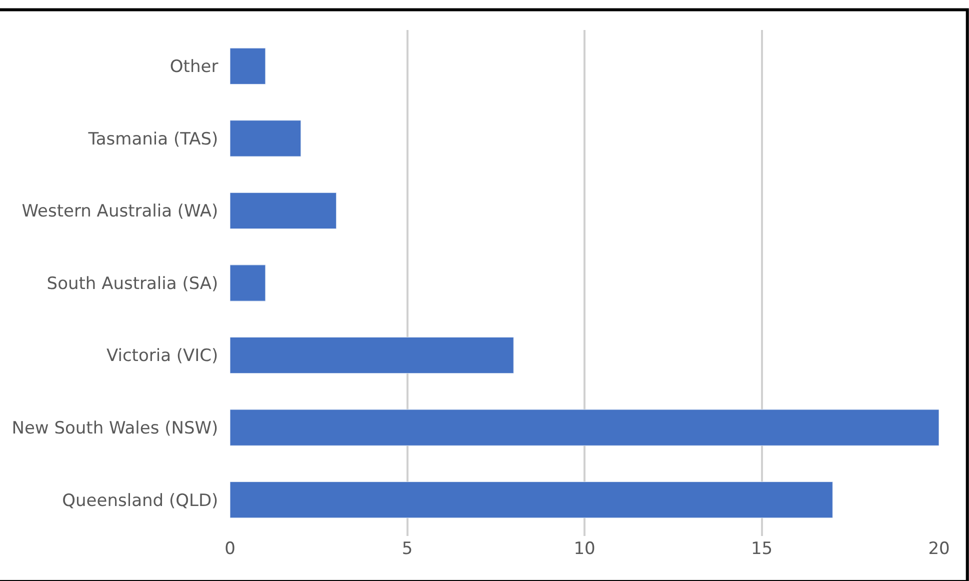 Image resolution: width=969 pixels, height=581 pixels. What do you see at coordinates (761, 549) in the screenshot?
I see `x-tick-label: 15` at bounding box center [761, 549].